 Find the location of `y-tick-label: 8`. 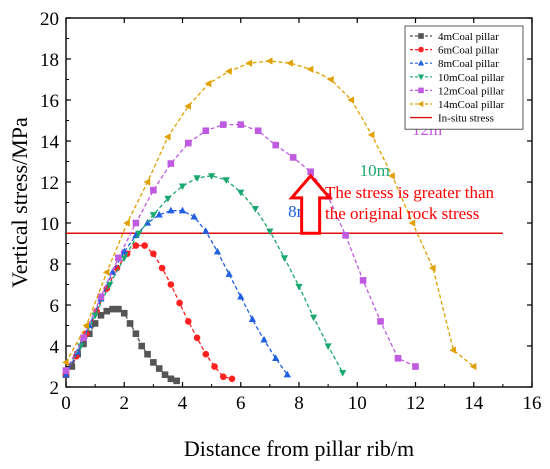

y-tick-label: 8 is located at coordinates (55, 265).